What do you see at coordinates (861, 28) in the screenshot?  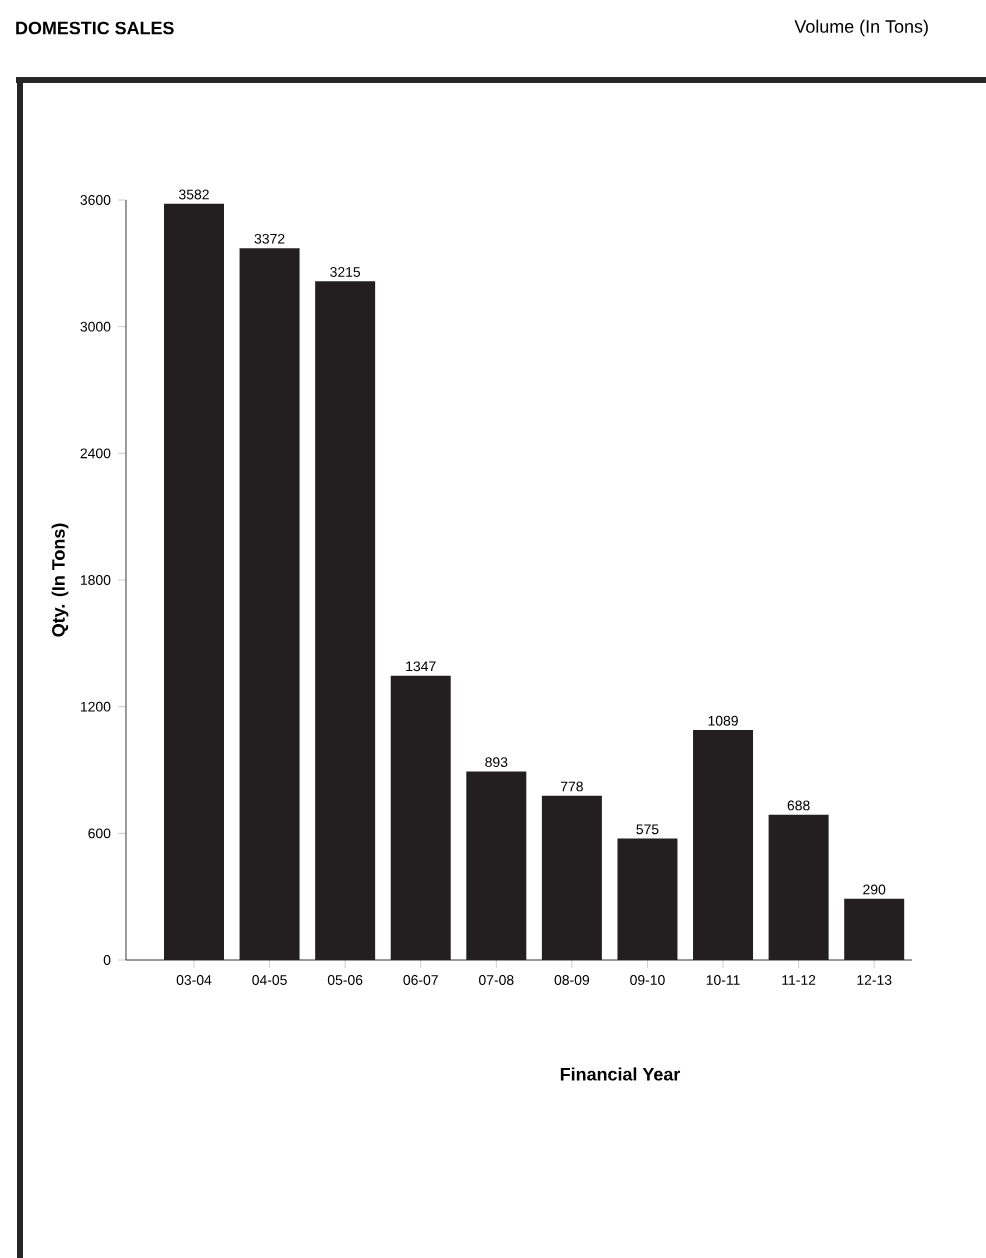 I see `chart-subtitle: Volume (In Tons)` at bounding box center [861, 28].